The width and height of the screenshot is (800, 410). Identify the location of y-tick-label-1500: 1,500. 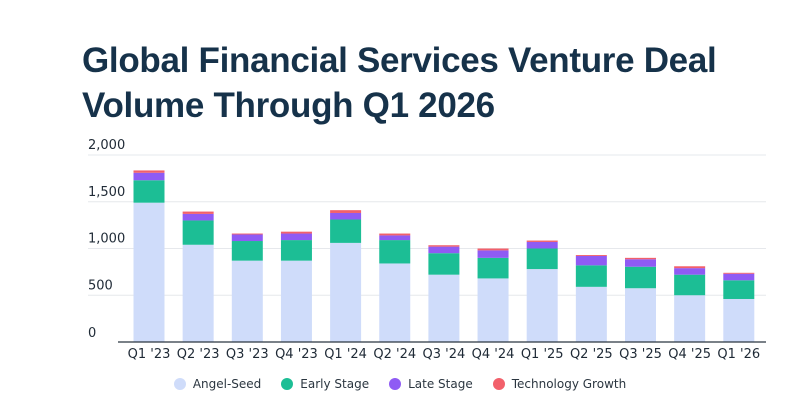
(106, 192).